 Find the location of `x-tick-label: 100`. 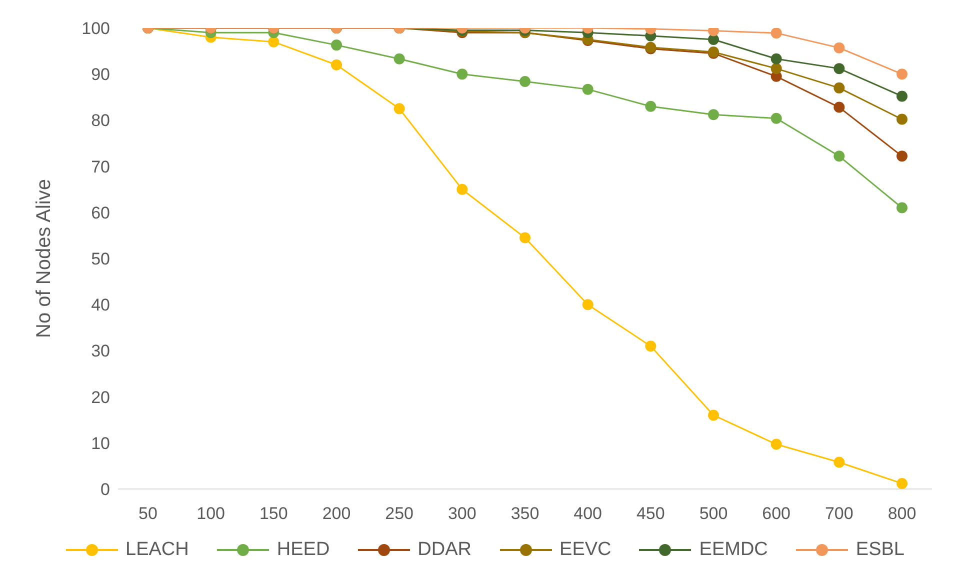

x-tick-label: 100 is located at coordinates (211, 514).